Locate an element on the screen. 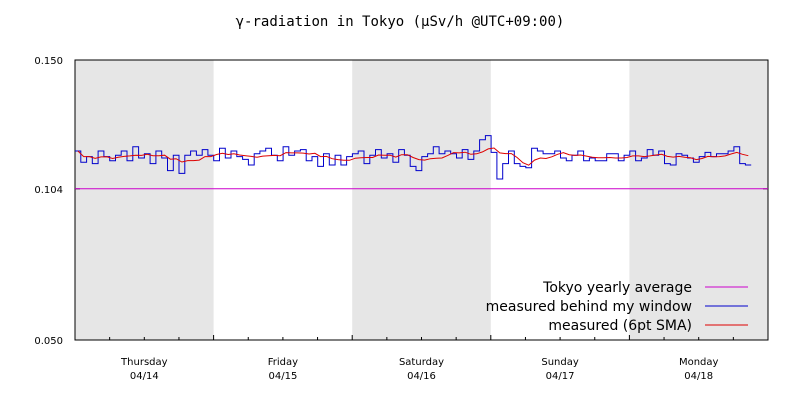 The height and width of the screenshot is (400, 800). y-tick-label: 0.050 is located at coordinates (48, 341).